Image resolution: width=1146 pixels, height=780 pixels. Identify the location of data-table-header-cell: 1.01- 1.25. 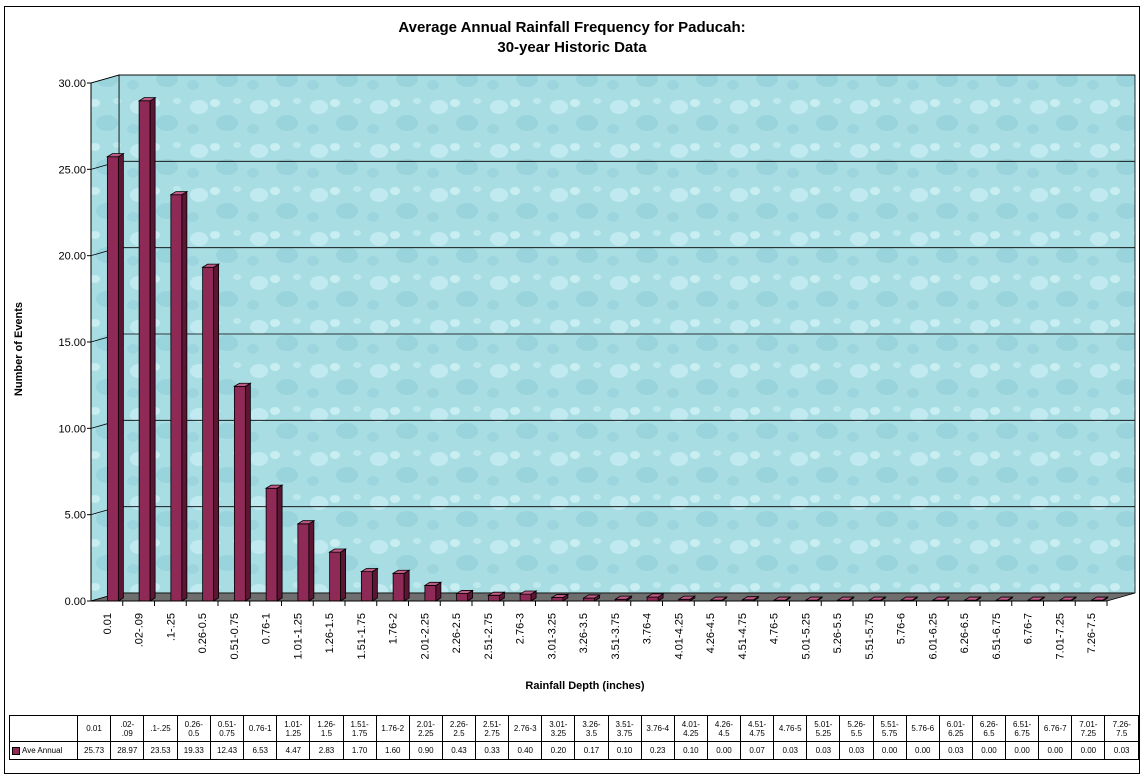
(293, 728).